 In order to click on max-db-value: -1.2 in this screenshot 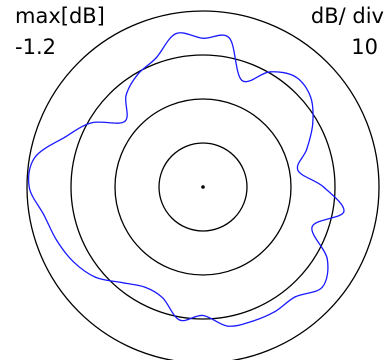, I will do `click(35, 47)`.